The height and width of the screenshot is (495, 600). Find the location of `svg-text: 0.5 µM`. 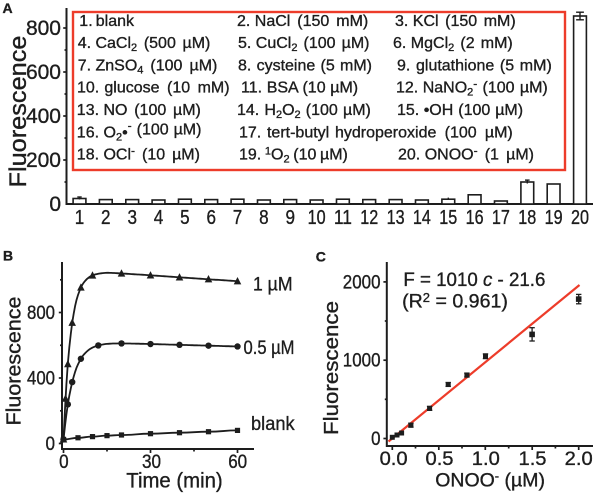

svg-text: 0.5 µM is located at coordinates (269, 348).